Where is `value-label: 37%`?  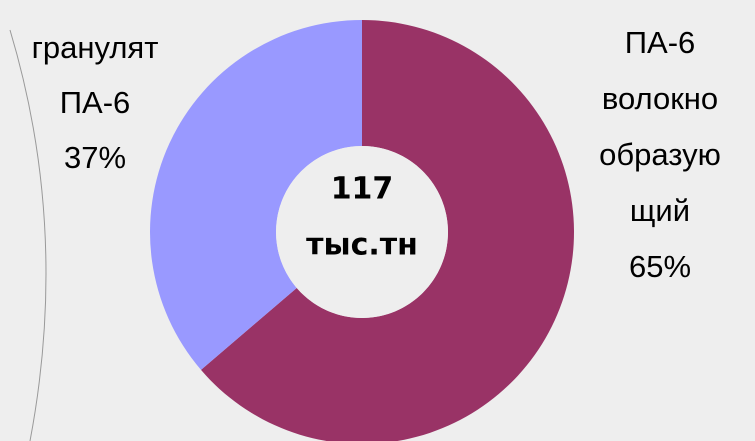
value-label: 37% is located at coordinates (95, 157).